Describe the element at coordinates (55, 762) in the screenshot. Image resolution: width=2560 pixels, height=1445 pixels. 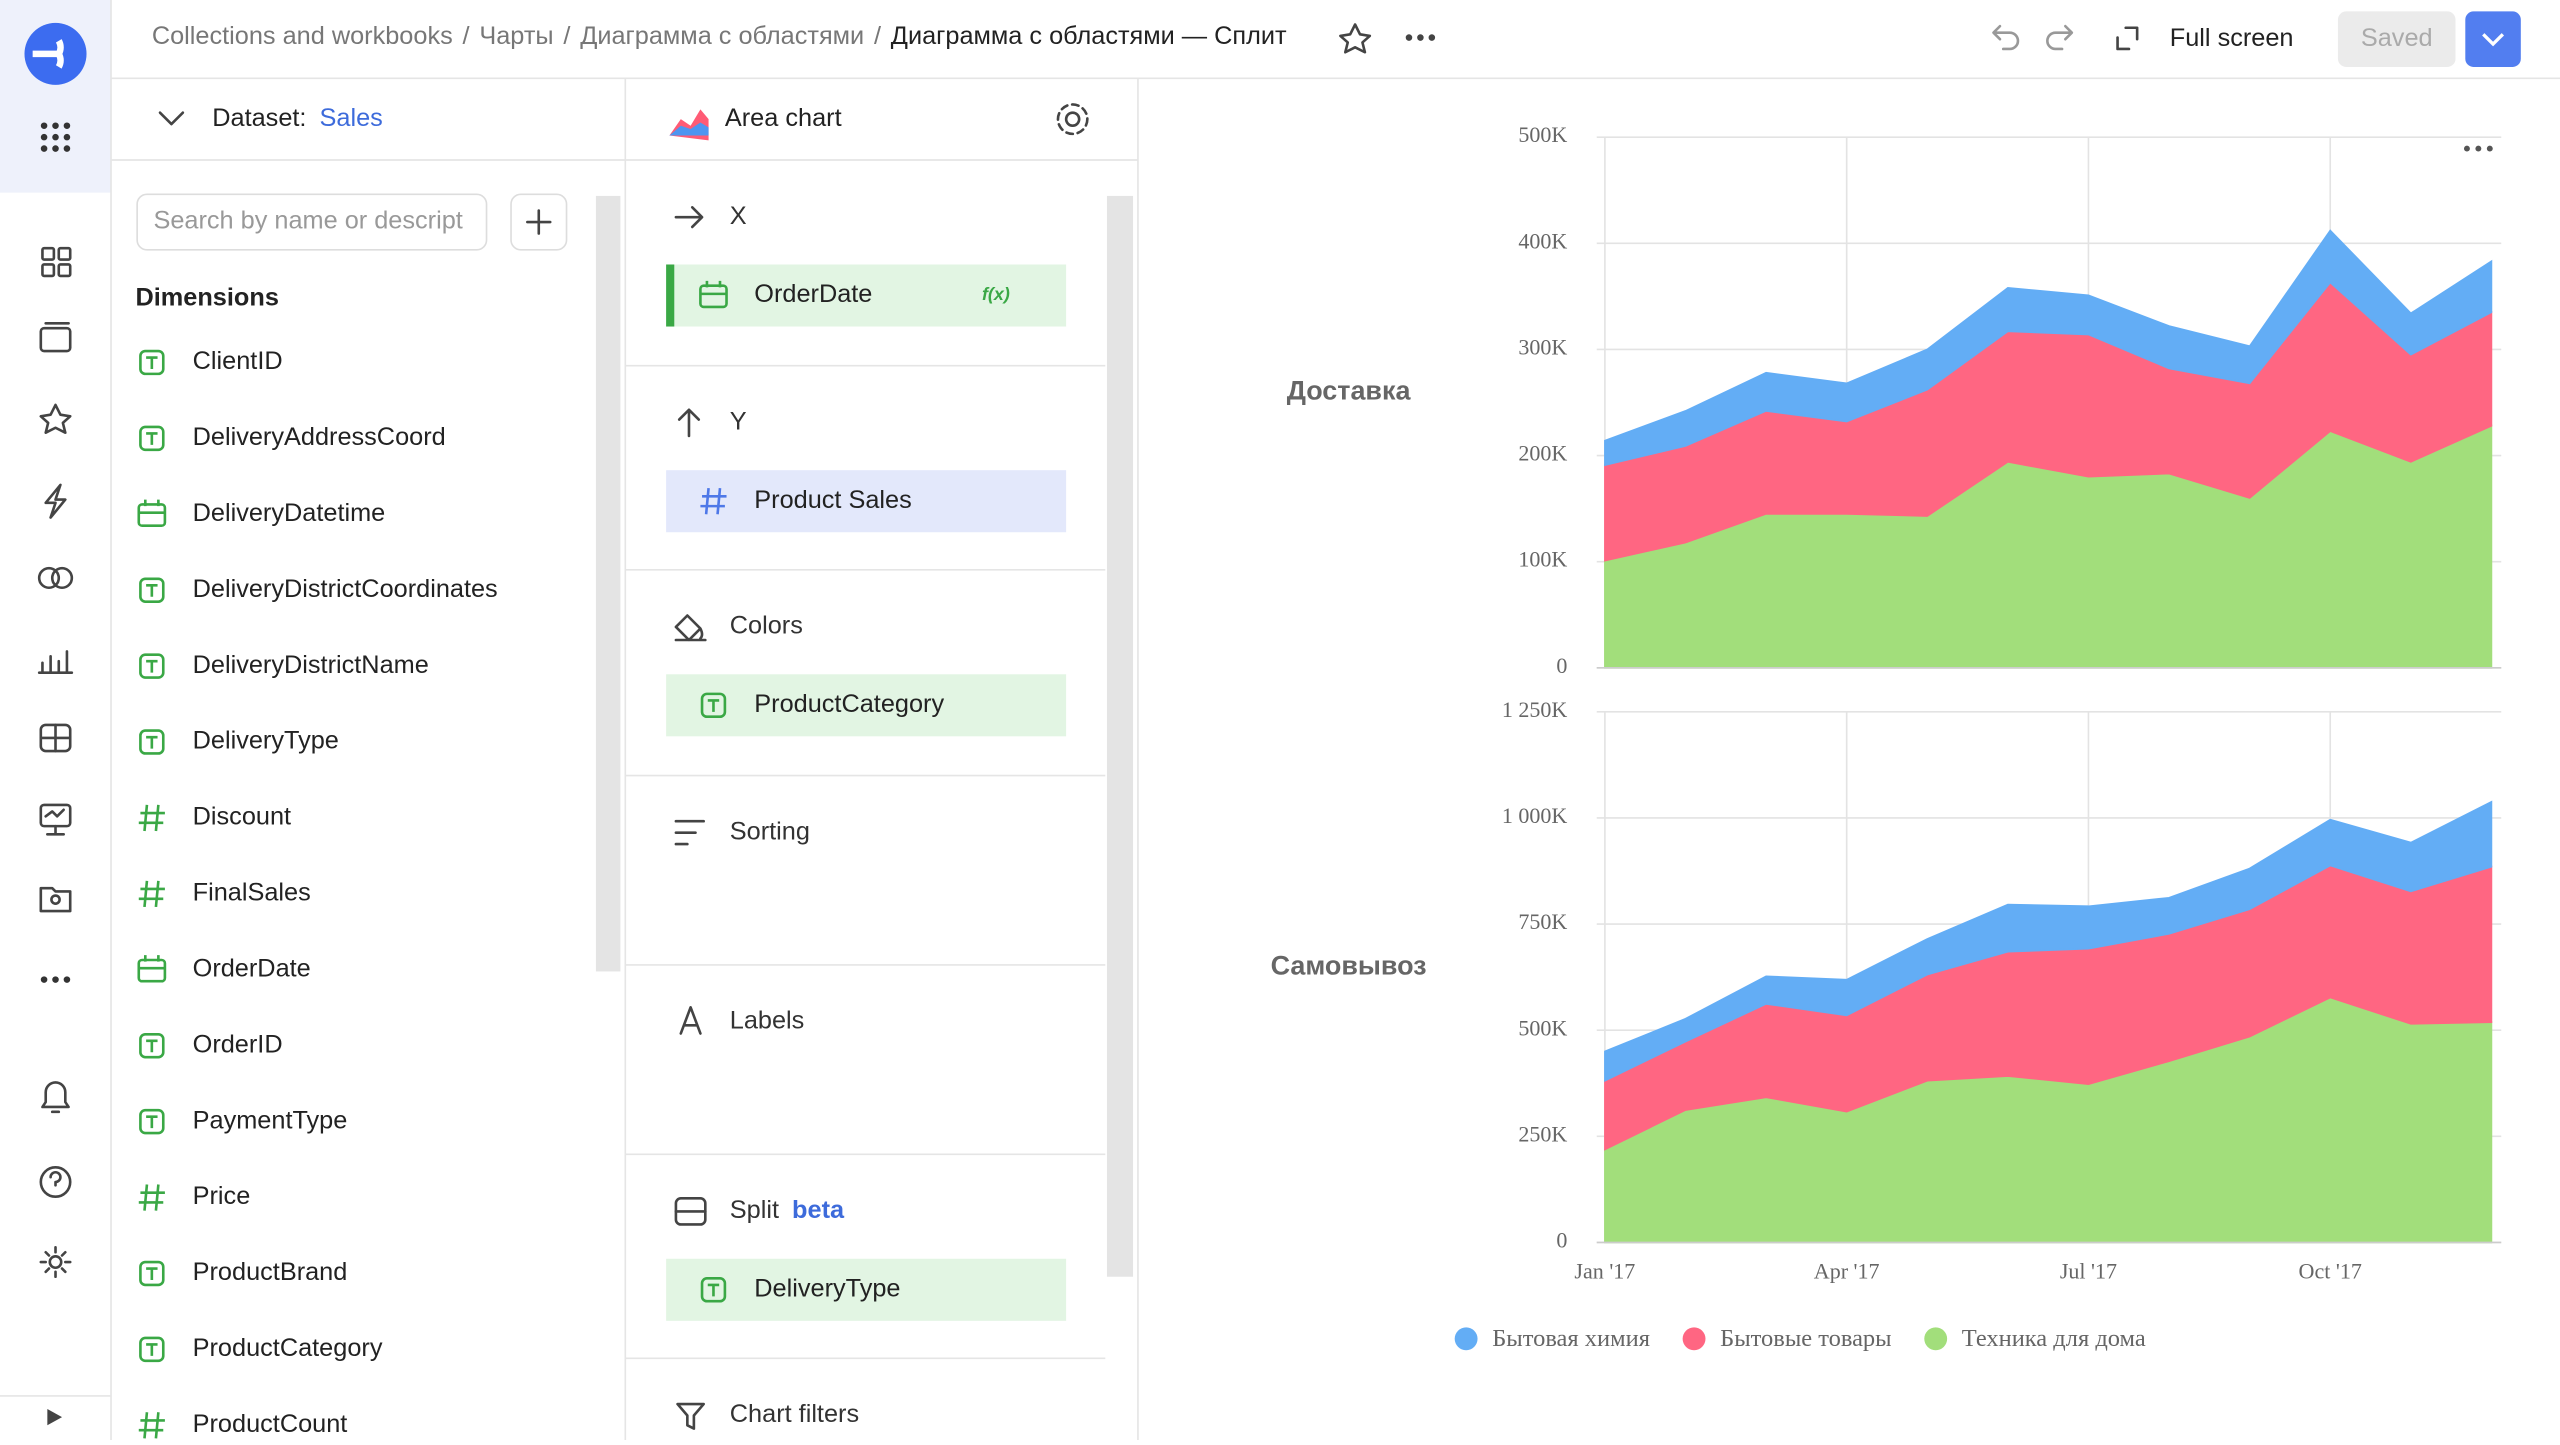
I see `nav-icons` at that location.